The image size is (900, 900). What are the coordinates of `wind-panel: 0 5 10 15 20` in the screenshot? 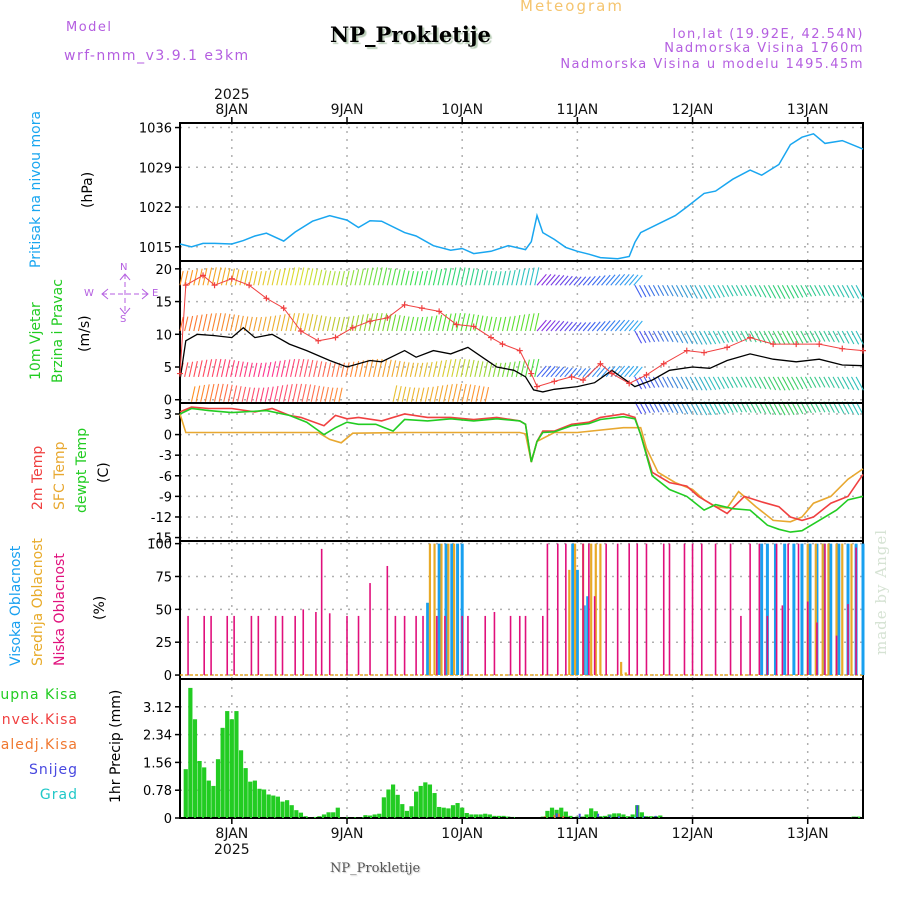 It's located at (510, 338).